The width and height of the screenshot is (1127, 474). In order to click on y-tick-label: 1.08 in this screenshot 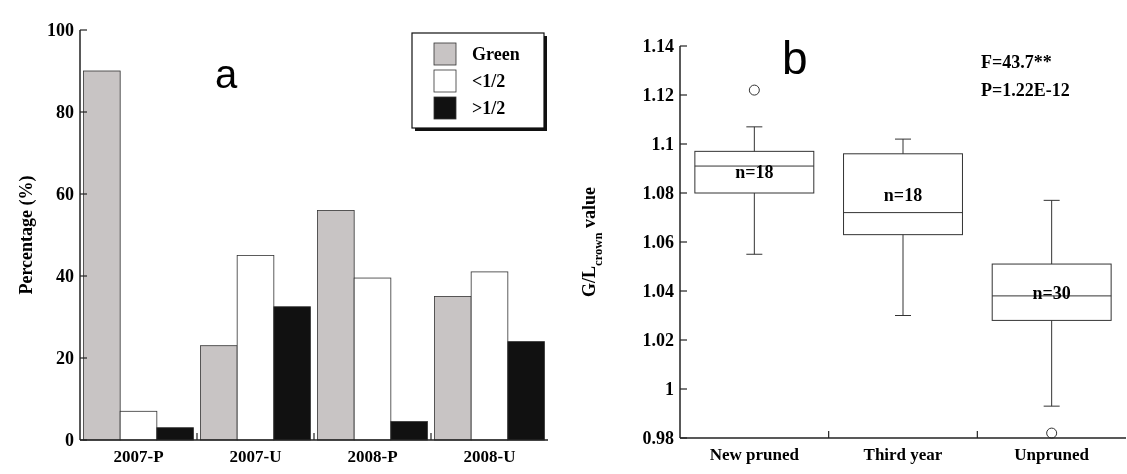, I will do `click(658, 193)`.